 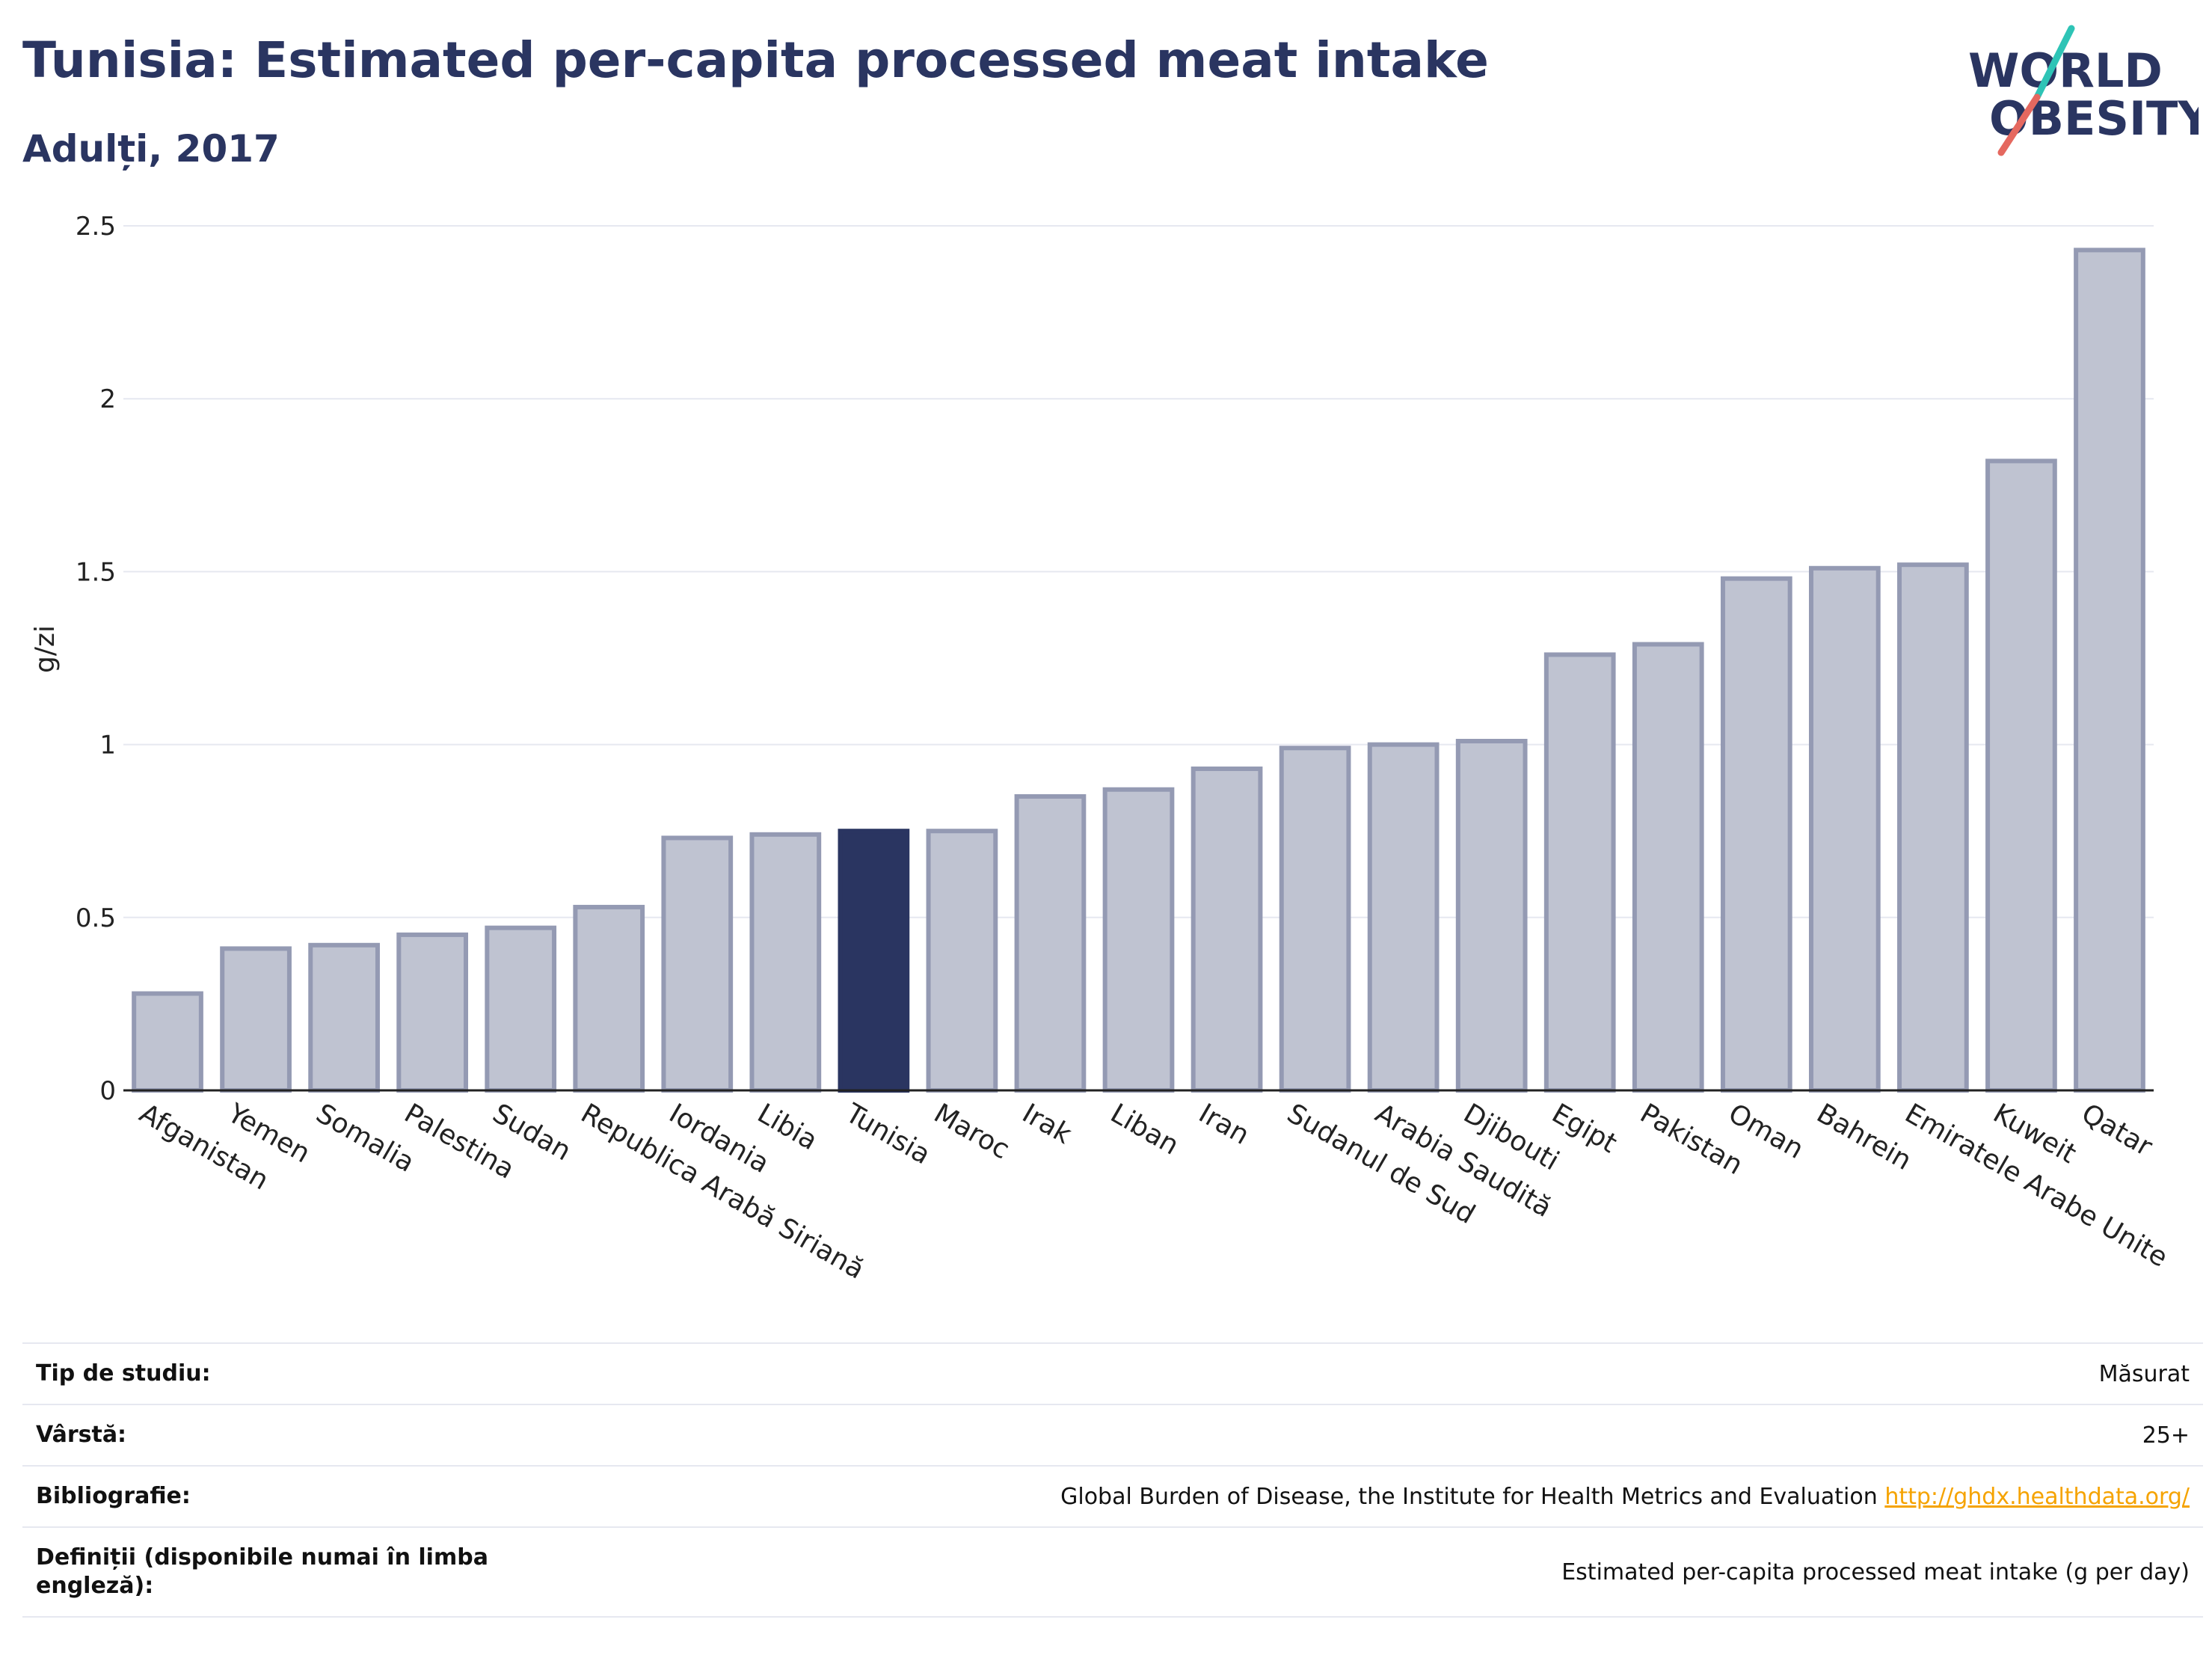 I want to click on metadata-row-age: Vârstă: 25+, so click(x=1112, y=1435).